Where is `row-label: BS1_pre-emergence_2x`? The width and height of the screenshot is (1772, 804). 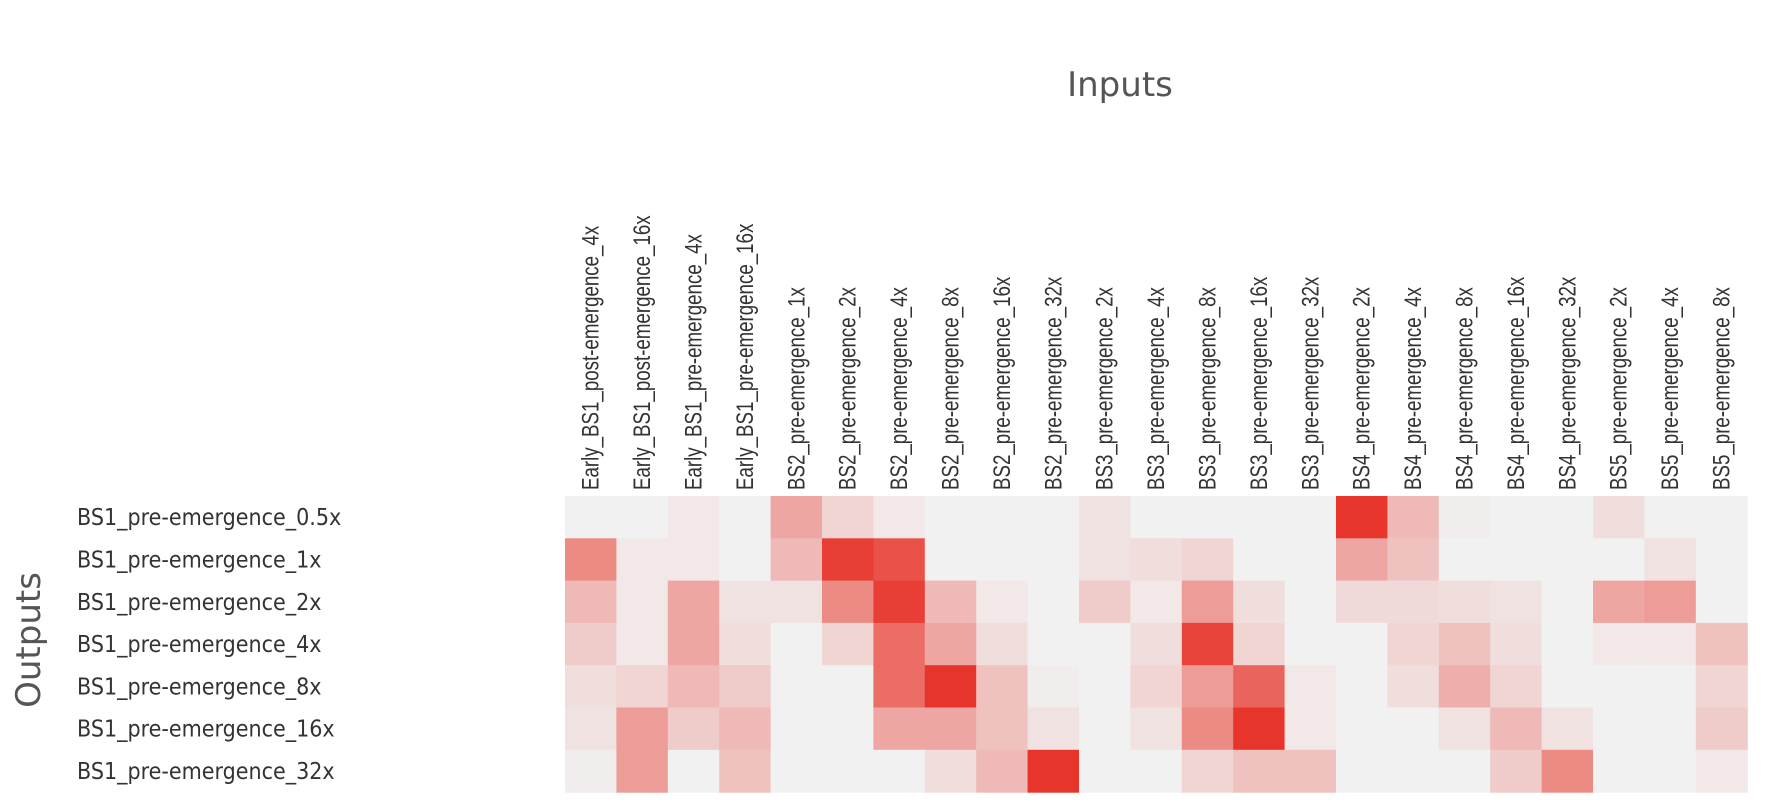 row-label: BS1_pre-emergence_2x is located at coordinates (199, 603).